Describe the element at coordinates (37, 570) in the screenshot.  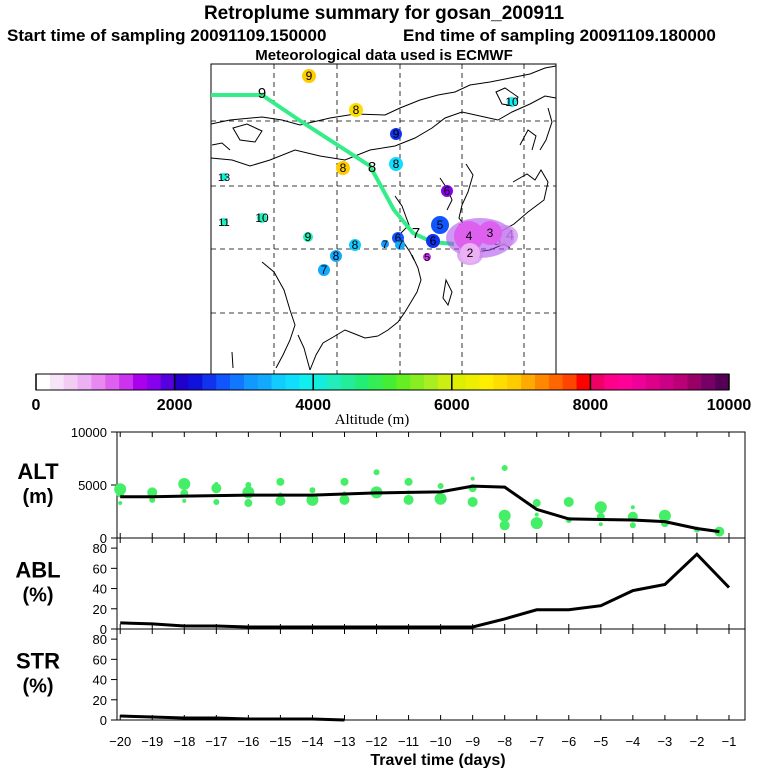
I see `panel-ylabel: ABL` at that location.